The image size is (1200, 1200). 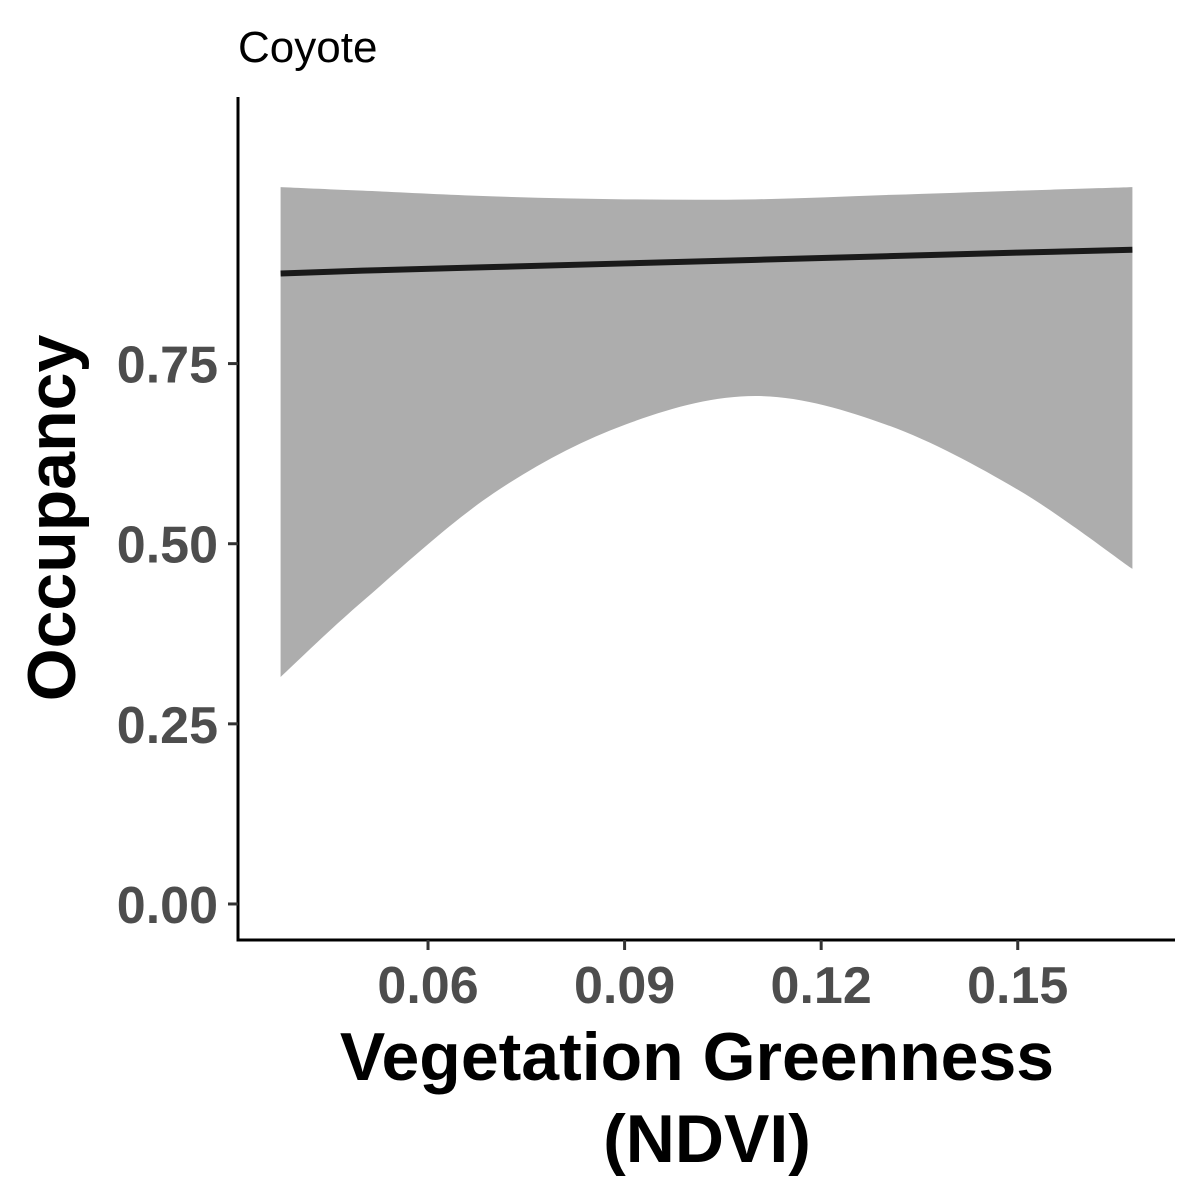 I want to click on y-tick-label: 0.00, so click(x=167, y=906).